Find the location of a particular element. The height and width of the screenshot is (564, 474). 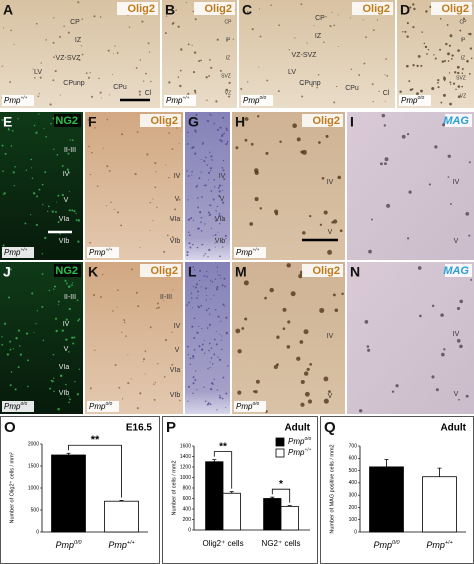

micrograph-panel: E NG2 II-III IV V VIa VIb is located at coordinates (41, 186).